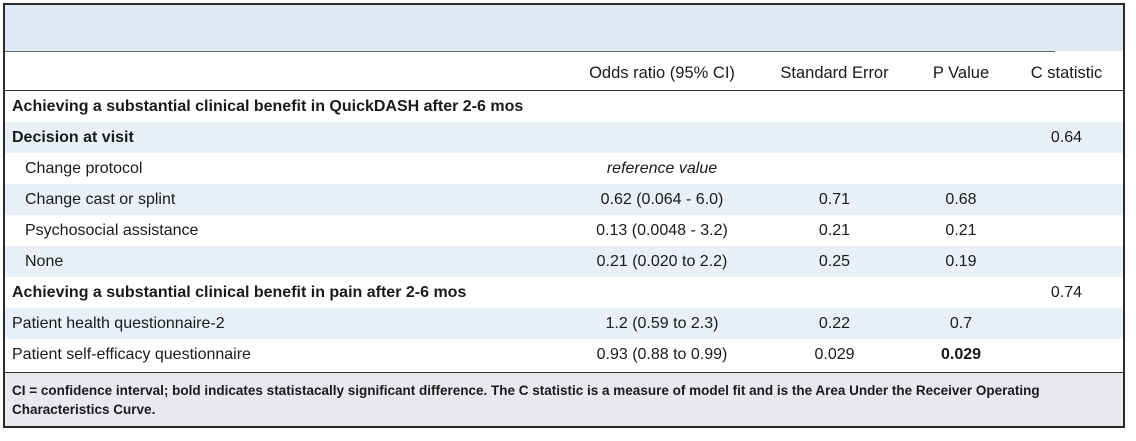  Describe the element at coordinates (662, 168) in the screenshot. I see `odds-ratio-cell: reference value` at that location.